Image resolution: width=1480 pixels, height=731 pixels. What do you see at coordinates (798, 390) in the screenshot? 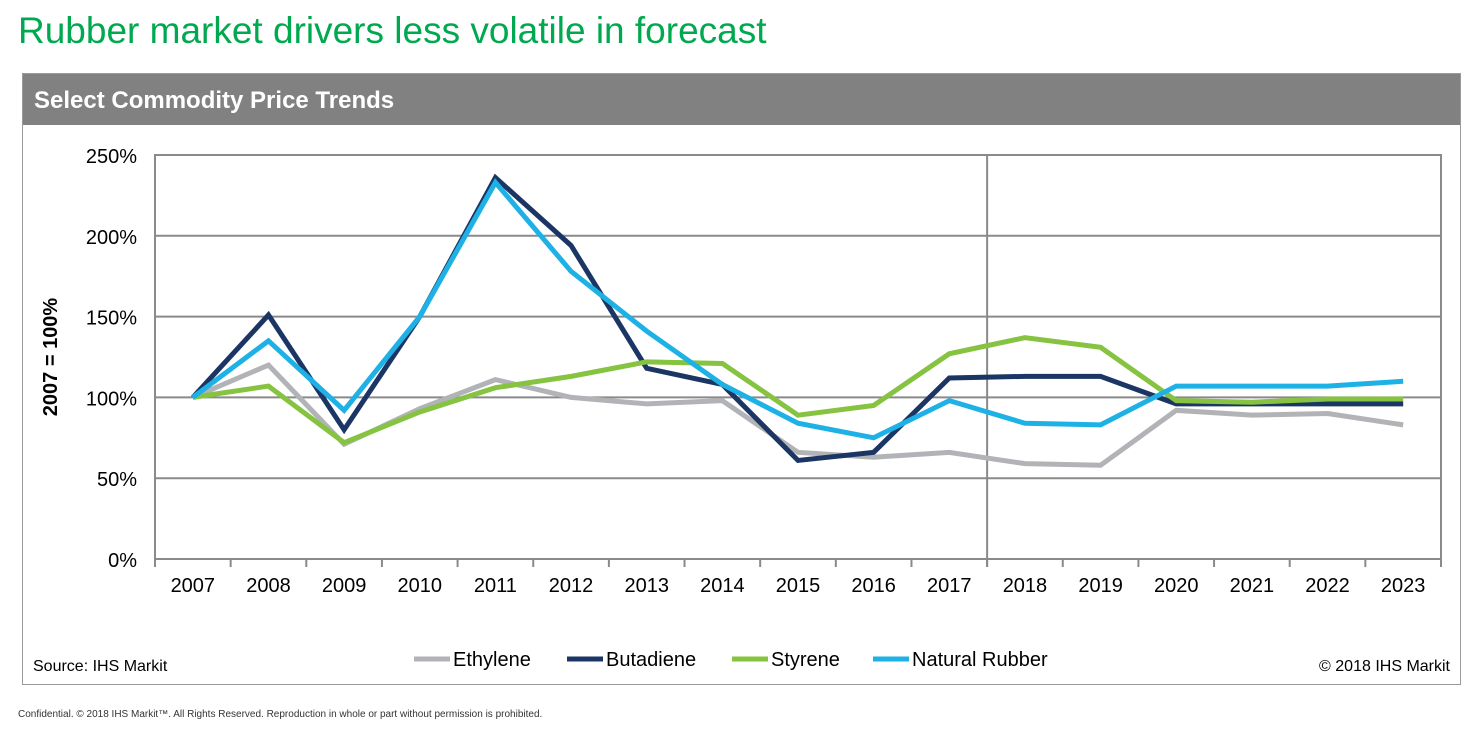
I see `series-line-styrene` at bounding box center [798, 390].